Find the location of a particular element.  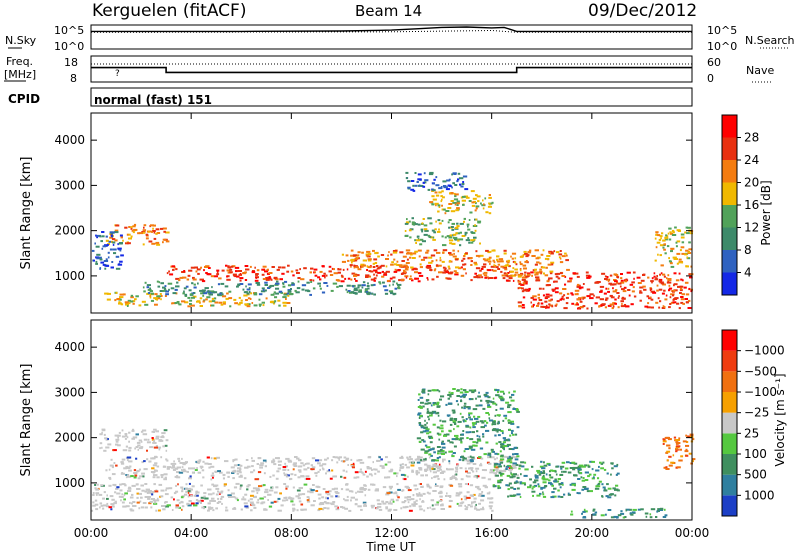

colorbar-frame is located at coordinates (729, 423).